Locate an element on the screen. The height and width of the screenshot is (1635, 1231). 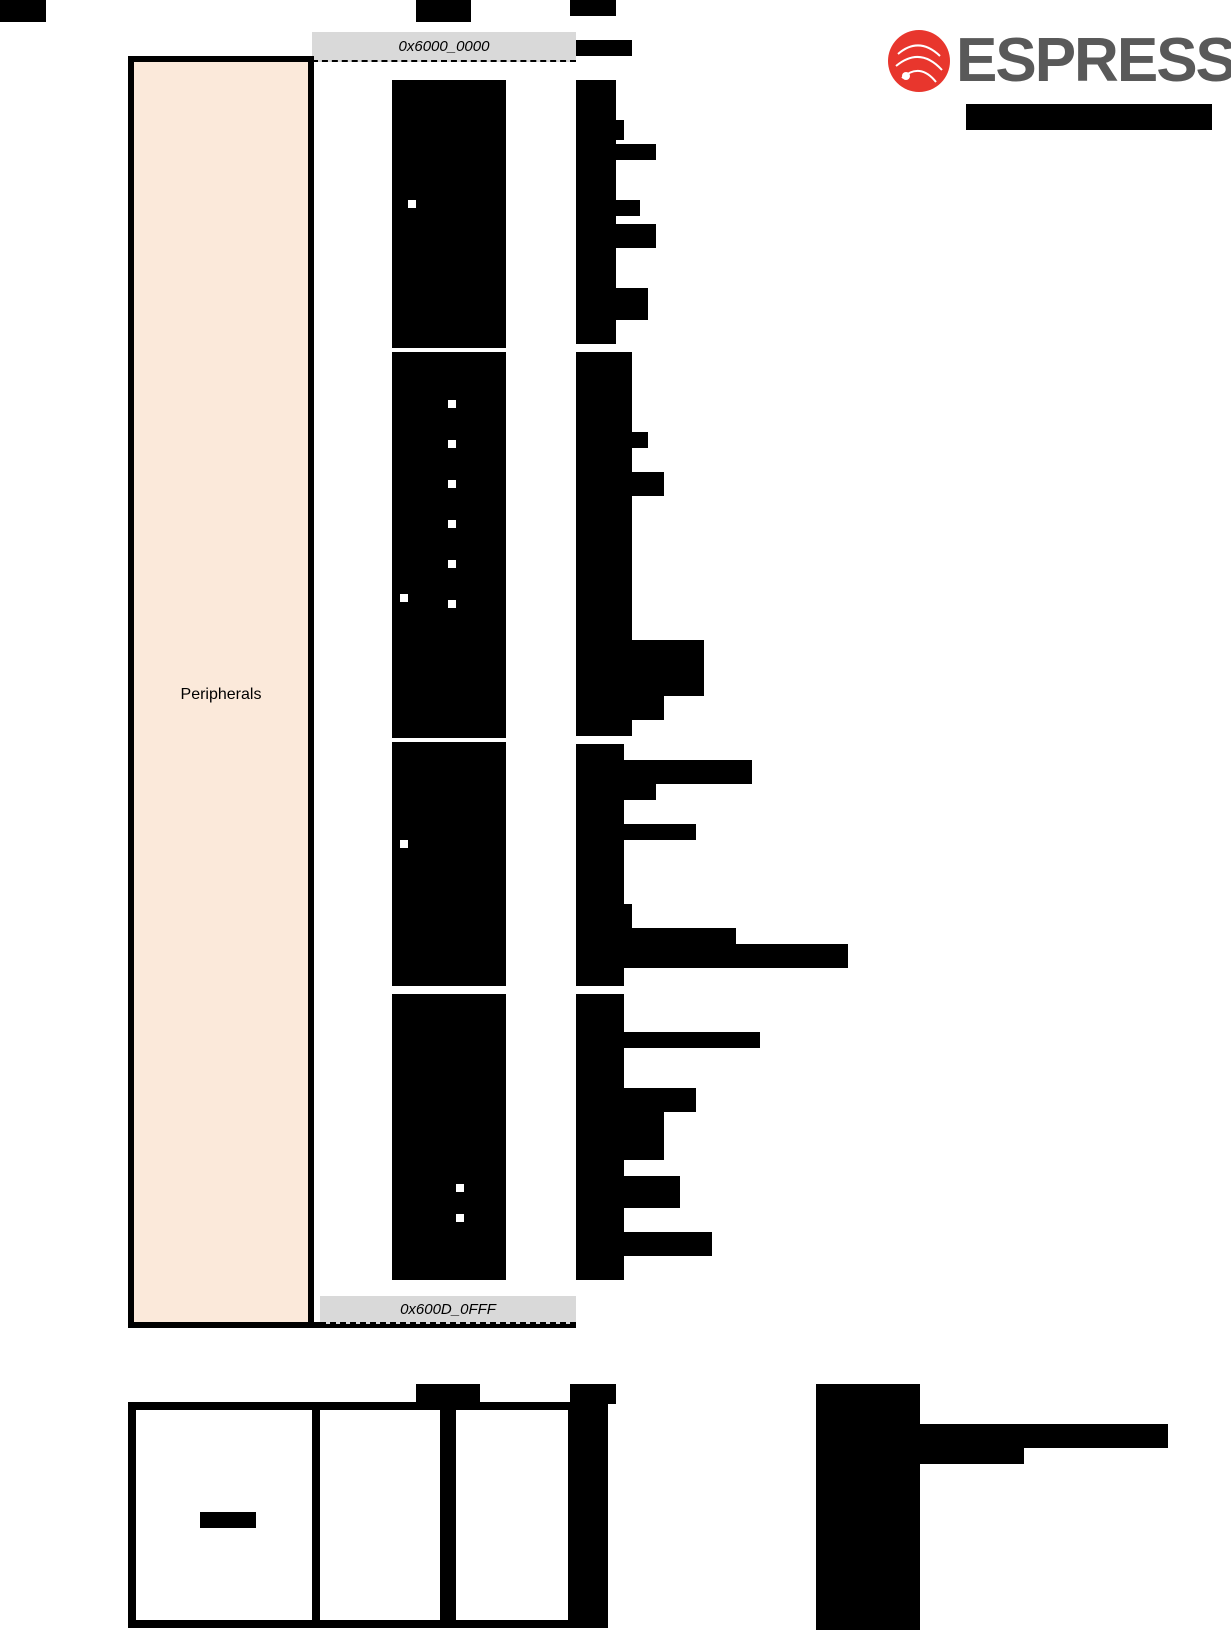
peripherals-block: Peripherals is located at coordinates (221, 692).